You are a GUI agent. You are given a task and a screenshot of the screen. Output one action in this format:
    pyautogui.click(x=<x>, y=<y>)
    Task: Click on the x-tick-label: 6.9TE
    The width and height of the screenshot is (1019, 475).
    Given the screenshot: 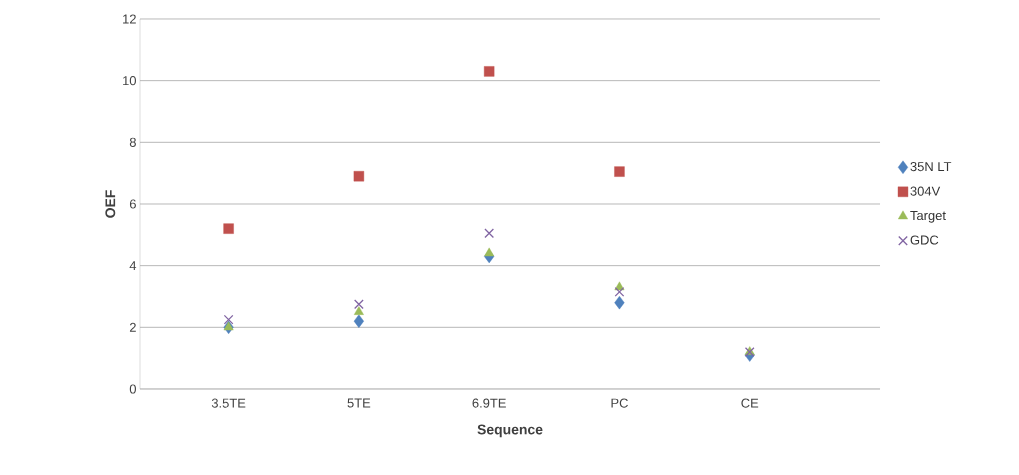 What is the action you would take?
    pyautogui.click(x=489, y=403)
    